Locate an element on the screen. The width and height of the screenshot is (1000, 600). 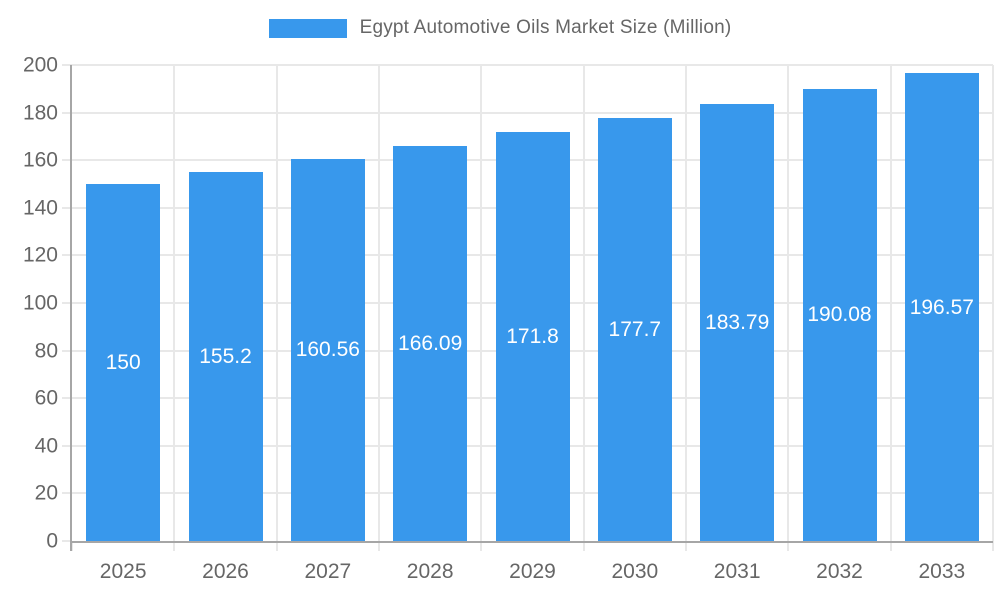
y-axis-tick-label: 200 is located at coordinates (40, 65).